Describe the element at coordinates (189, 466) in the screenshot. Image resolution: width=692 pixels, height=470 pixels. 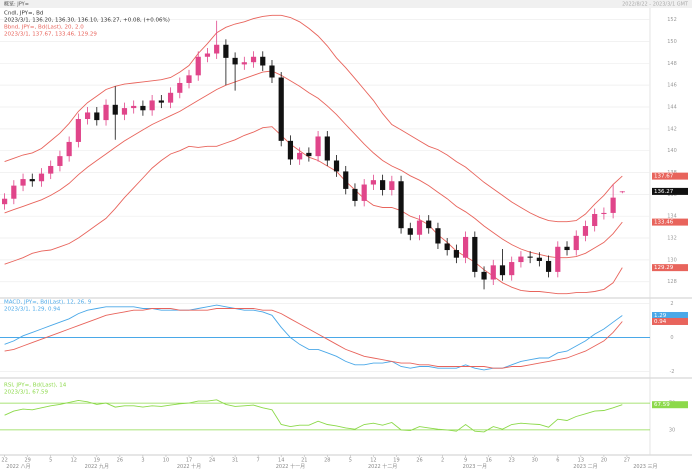
I see `month-label: 2022 十月` at that location.